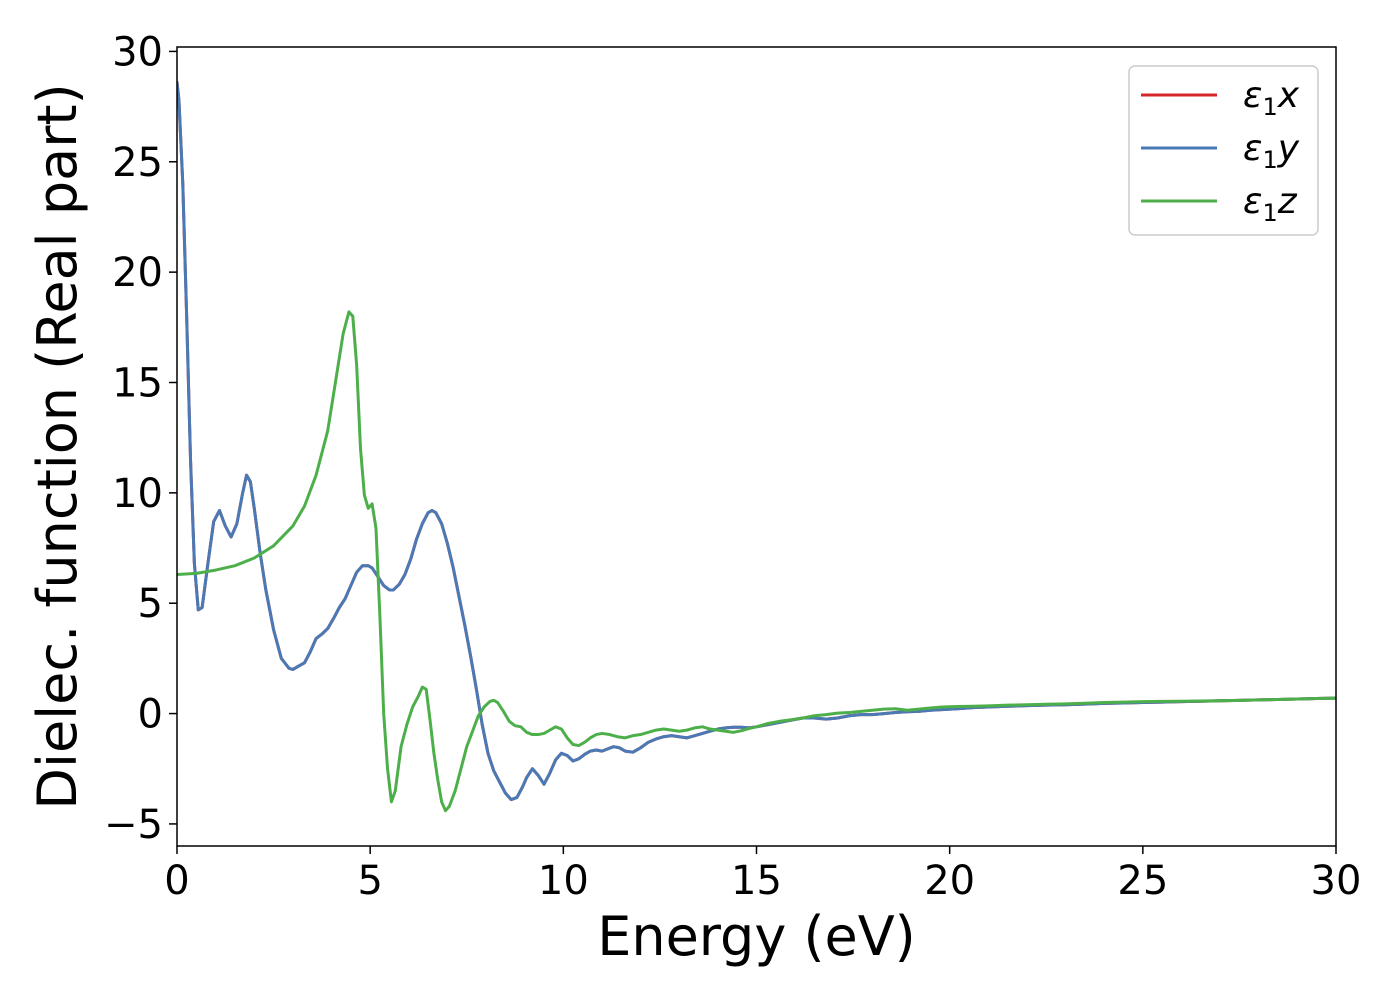  What do you see at coordinates (369, 881) in the screenshot?
I see `x-tick-label: 5` at bounding box center [369, 881].